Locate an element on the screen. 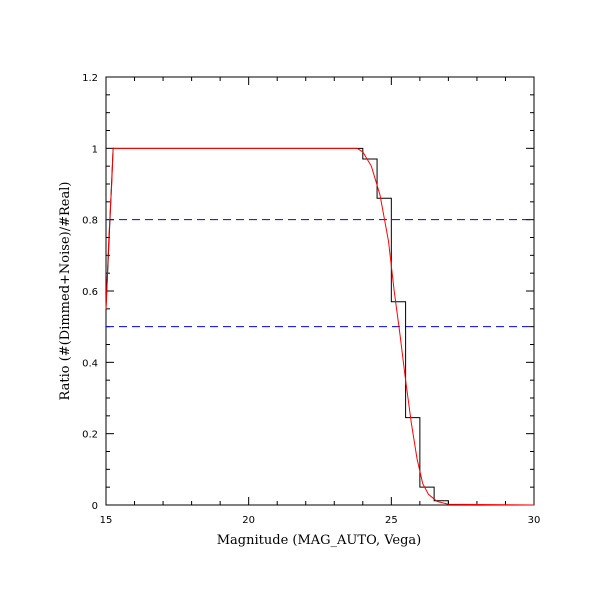  y-tick-label: 1 is located at coordinates (95, 149).